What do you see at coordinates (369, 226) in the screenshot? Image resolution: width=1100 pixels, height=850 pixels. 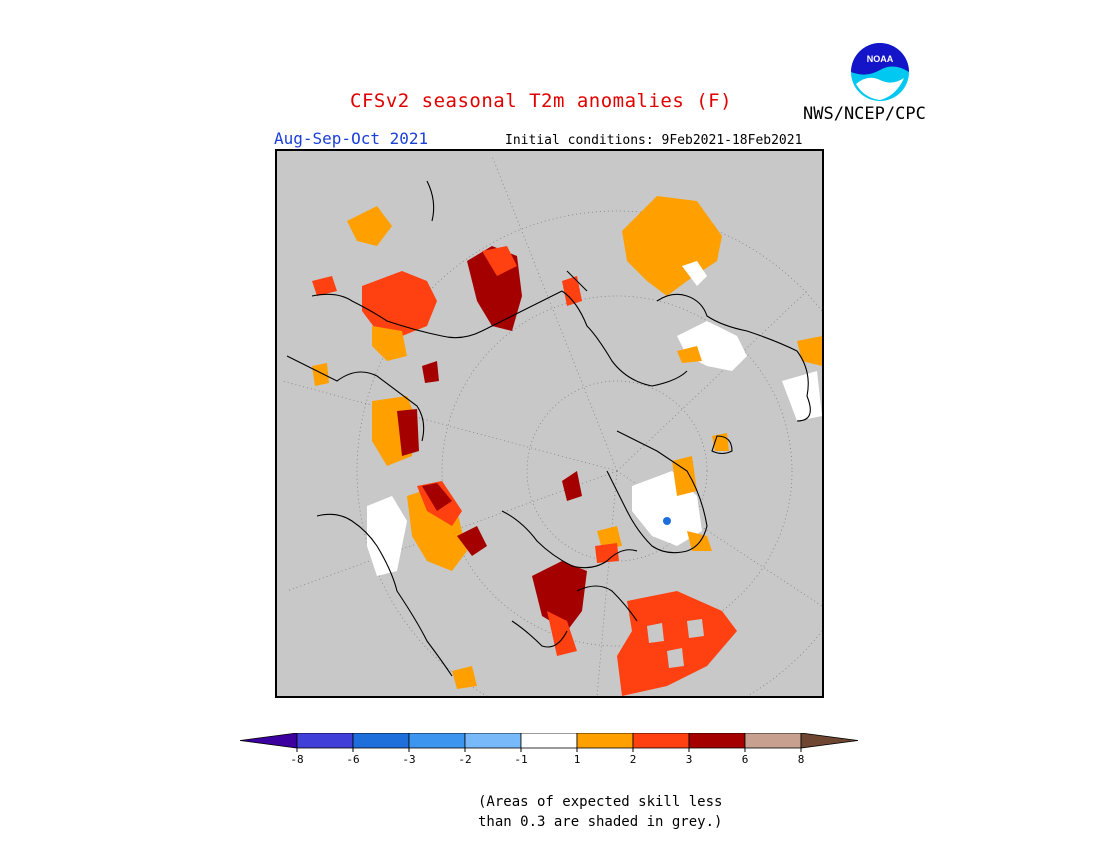 I see `patch-west-orange` at bounding box center [369, 226].